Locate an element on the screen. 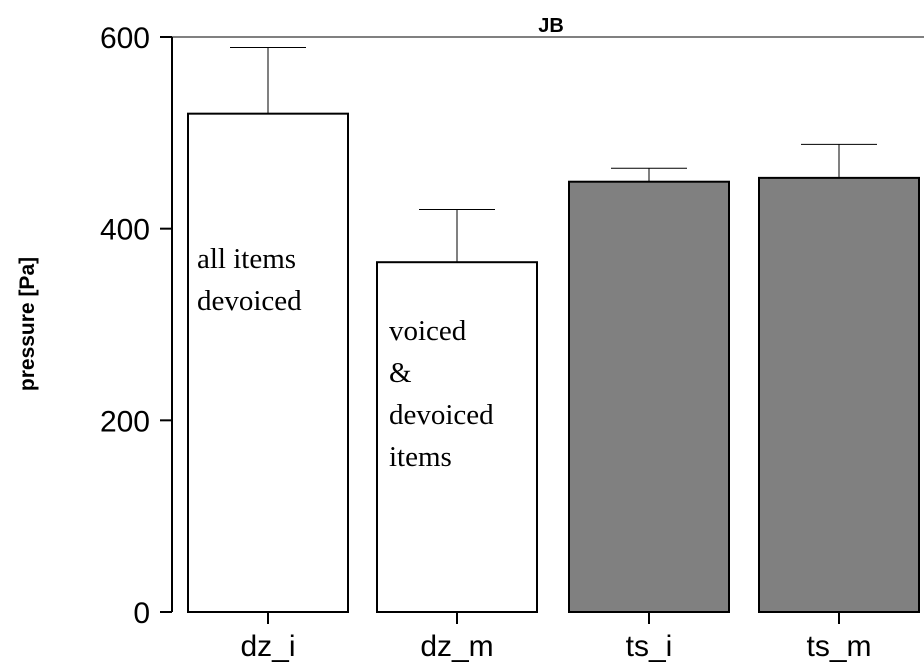 The image size is (924, 666). bar-dz_i is located at coordinates (268, 363).